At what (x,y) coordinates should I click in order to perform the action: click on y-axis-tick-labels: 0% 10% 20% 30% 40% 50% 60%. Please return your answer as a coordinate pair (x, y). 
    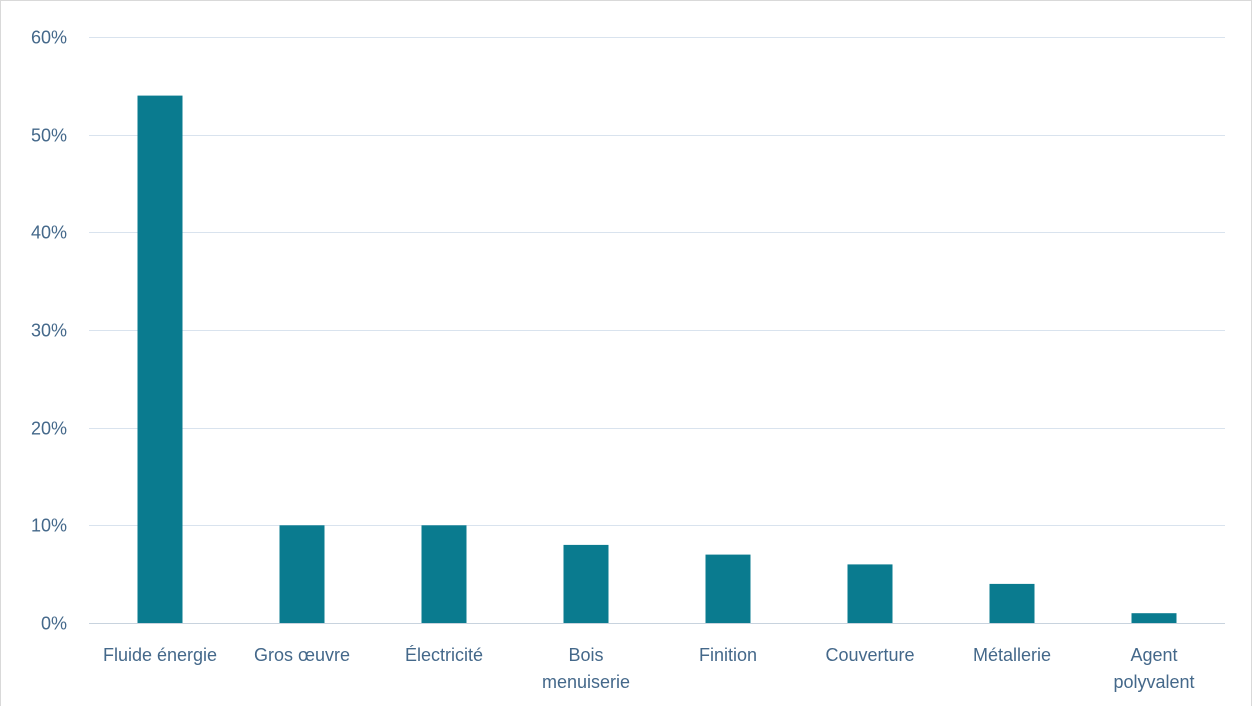
    Looking at the image, I should click on (49, 331).